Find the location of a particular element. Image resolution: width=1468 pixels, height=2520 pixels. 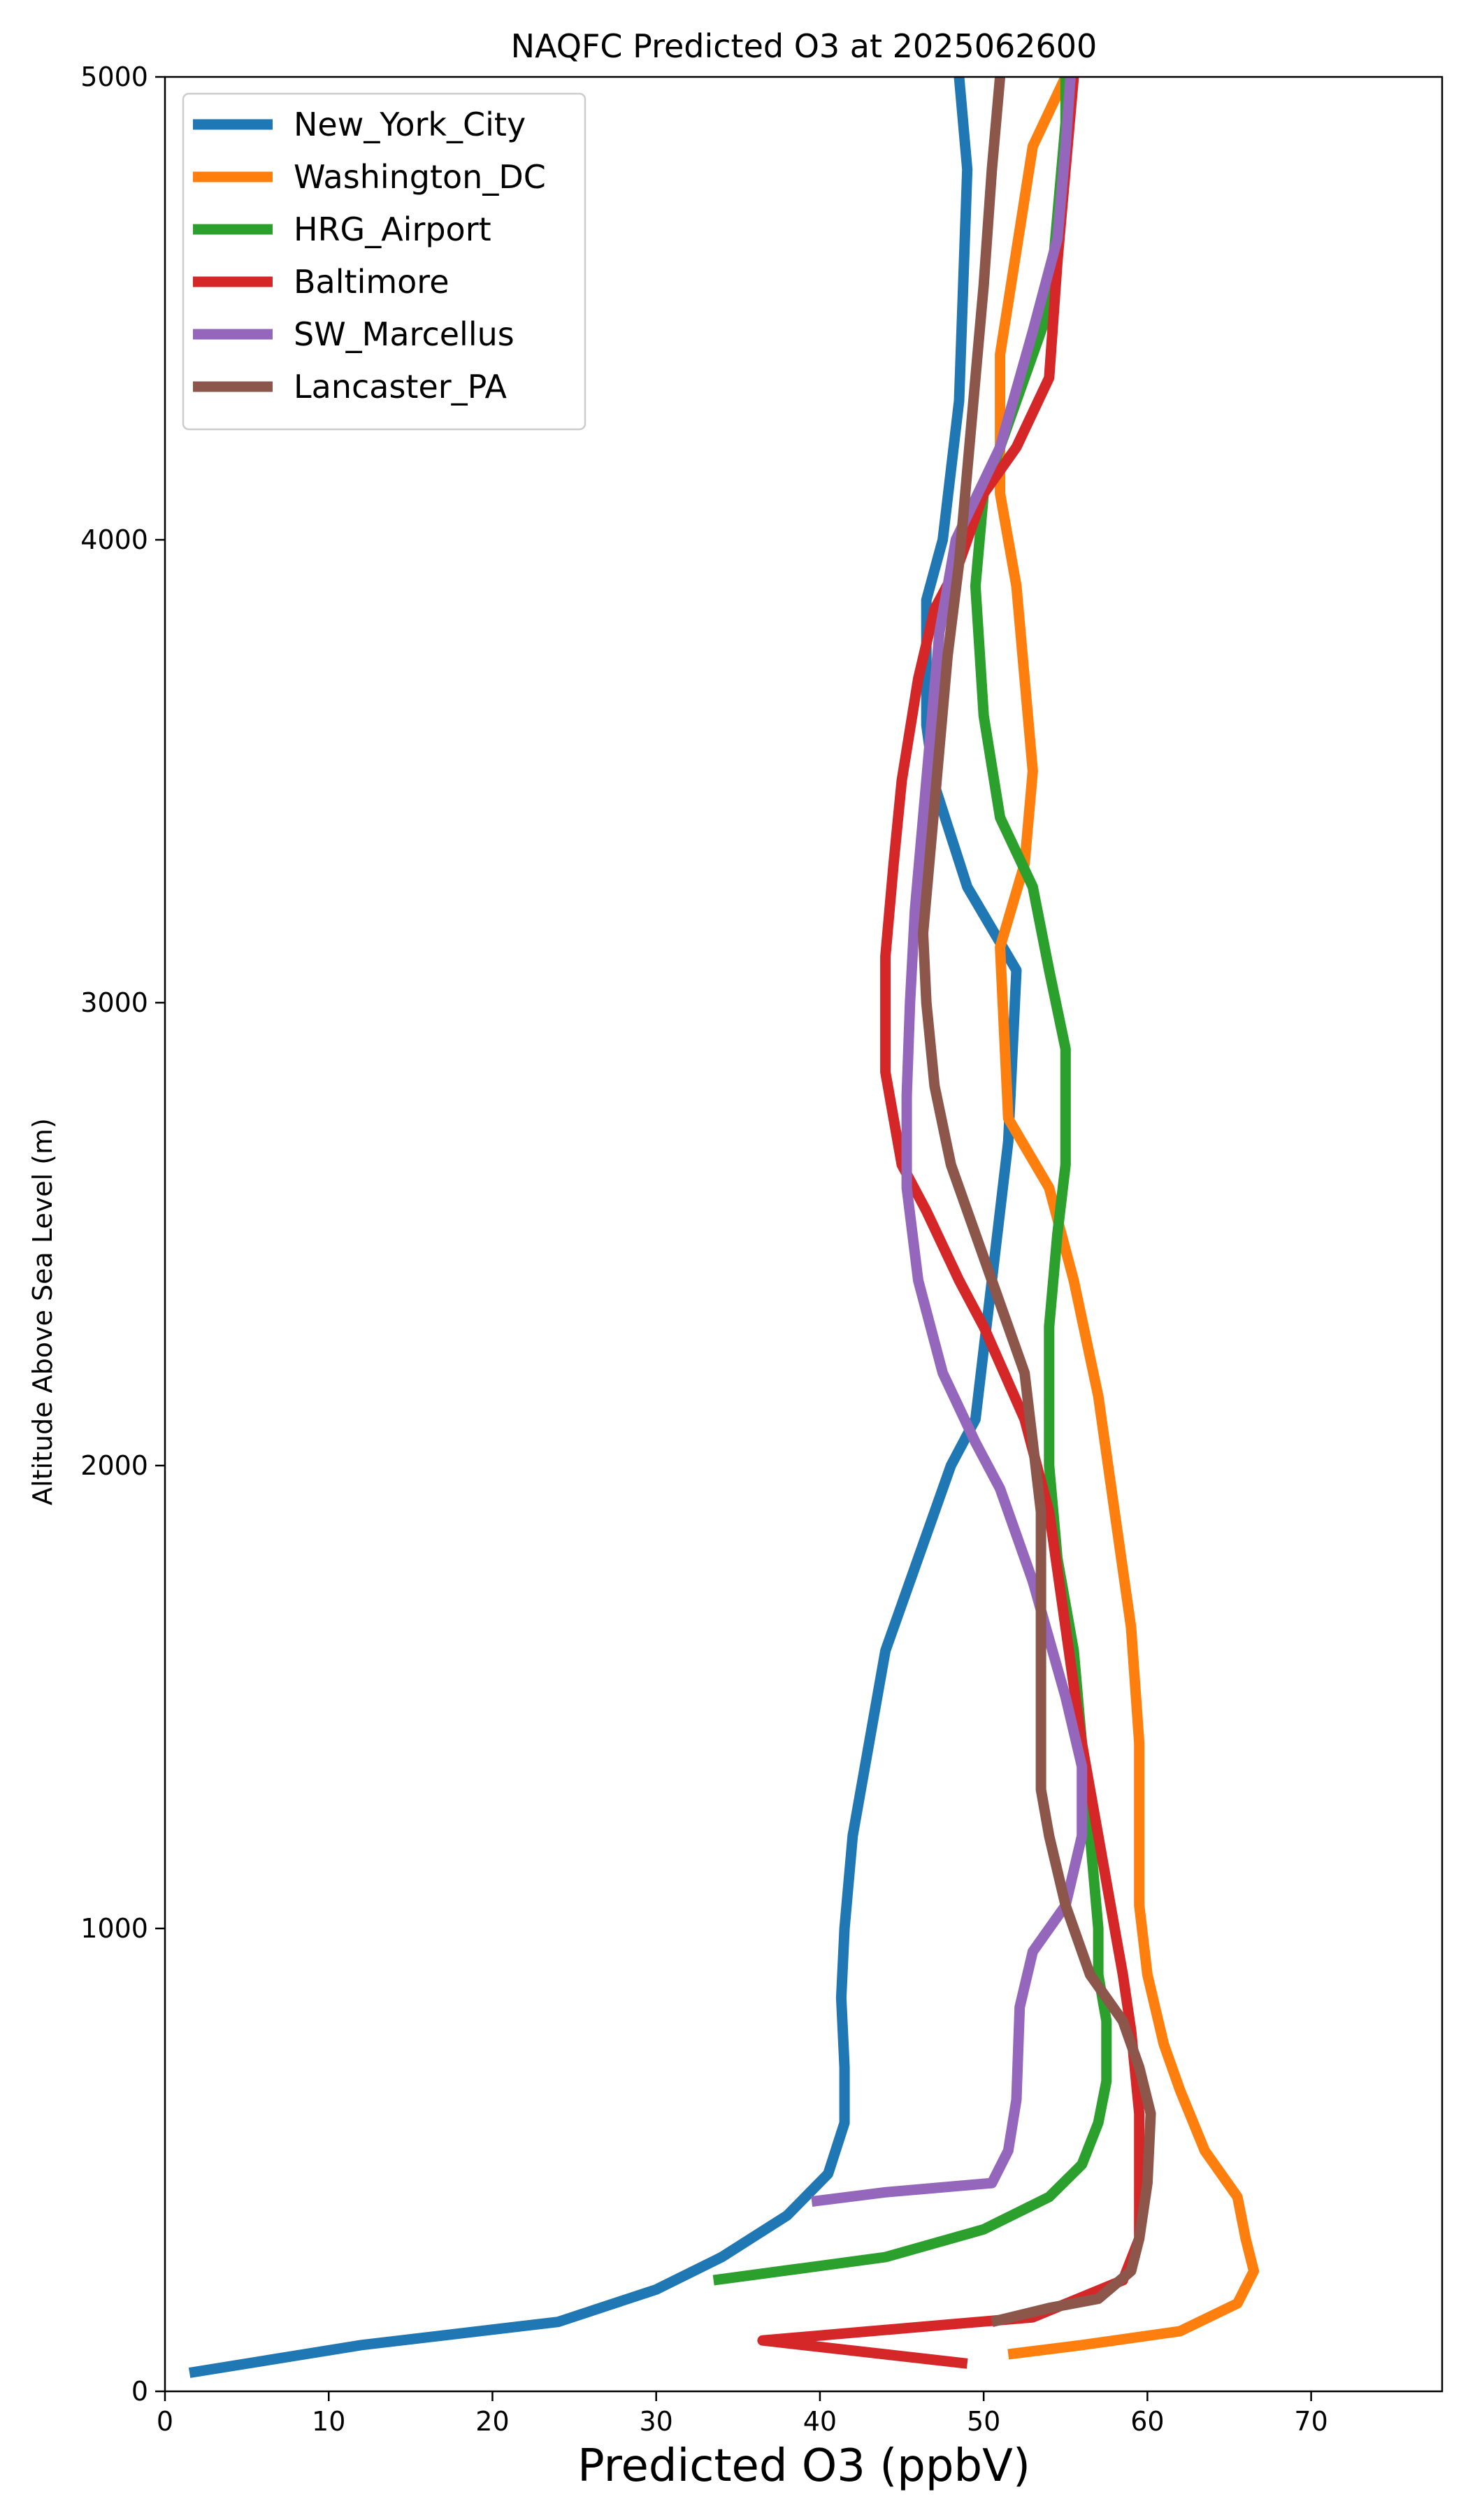

y-tick-label: 2000 is located at coordinates (114, 1465).